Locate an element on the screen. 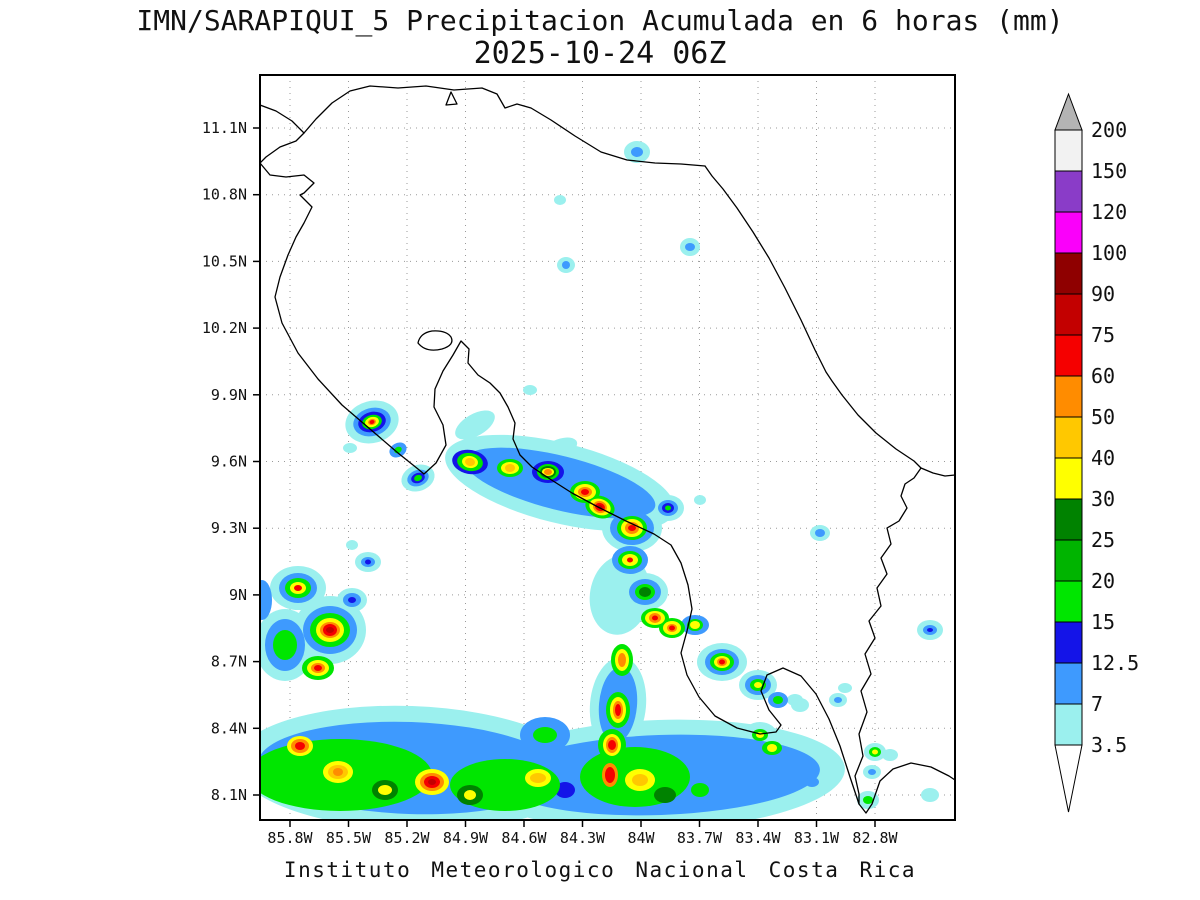  colorbar-label: 3.5 is located at coordinates (1109, 745).